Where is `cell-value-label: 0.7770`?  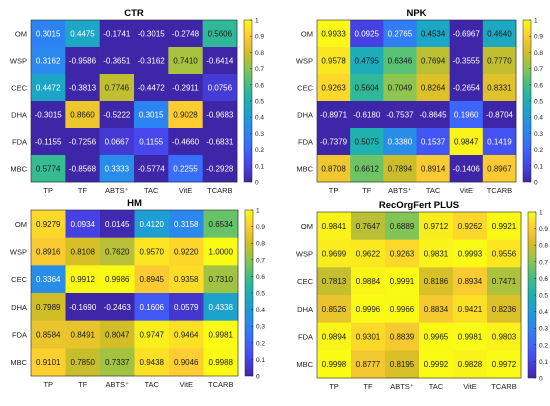
cell-value-label: 0.7770 is located at coordinates (499, 61).